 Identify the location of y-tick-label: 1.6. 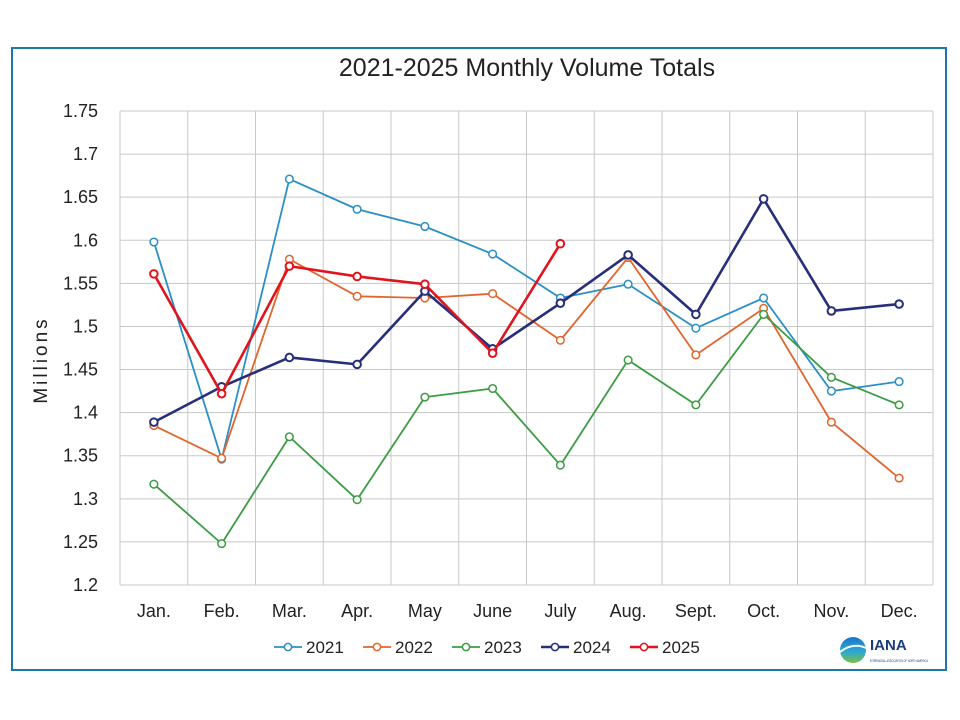
(85, 240).